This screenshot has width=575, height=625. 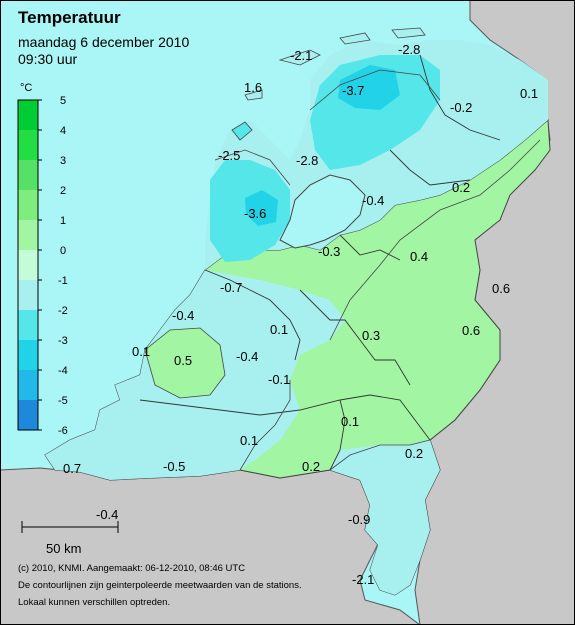 What do you see at coordinates (253, 95) in the screenshot?
I see `island-vlieland` at bounding box center [253, 95].